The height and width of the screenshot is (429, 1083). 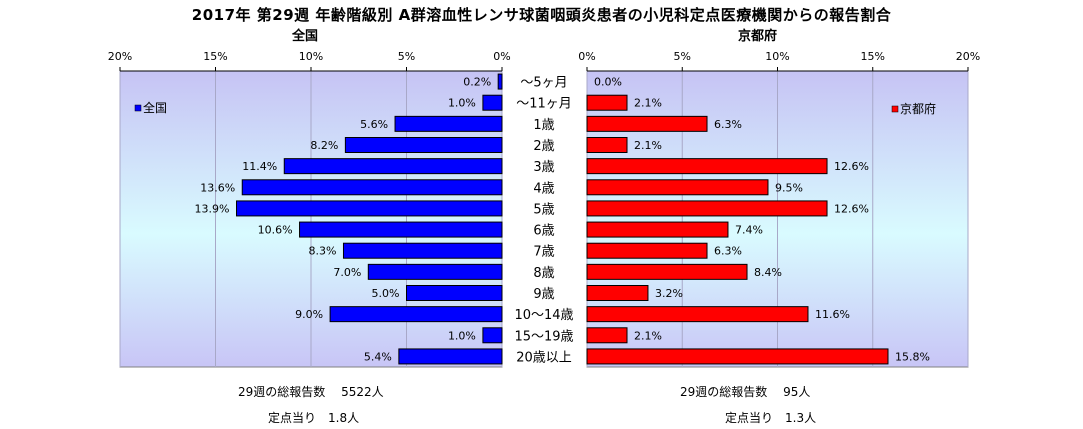 I want to click on left-data-label: 13.9%, so click(x=212, y=208).